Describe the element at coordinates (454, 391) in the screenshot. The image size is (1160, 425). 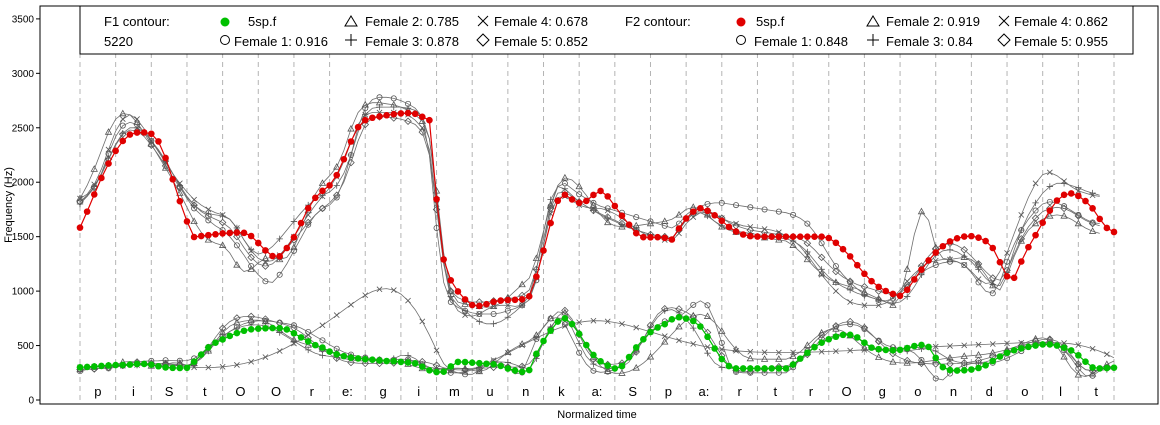
I see `segment-label: m` at that location.